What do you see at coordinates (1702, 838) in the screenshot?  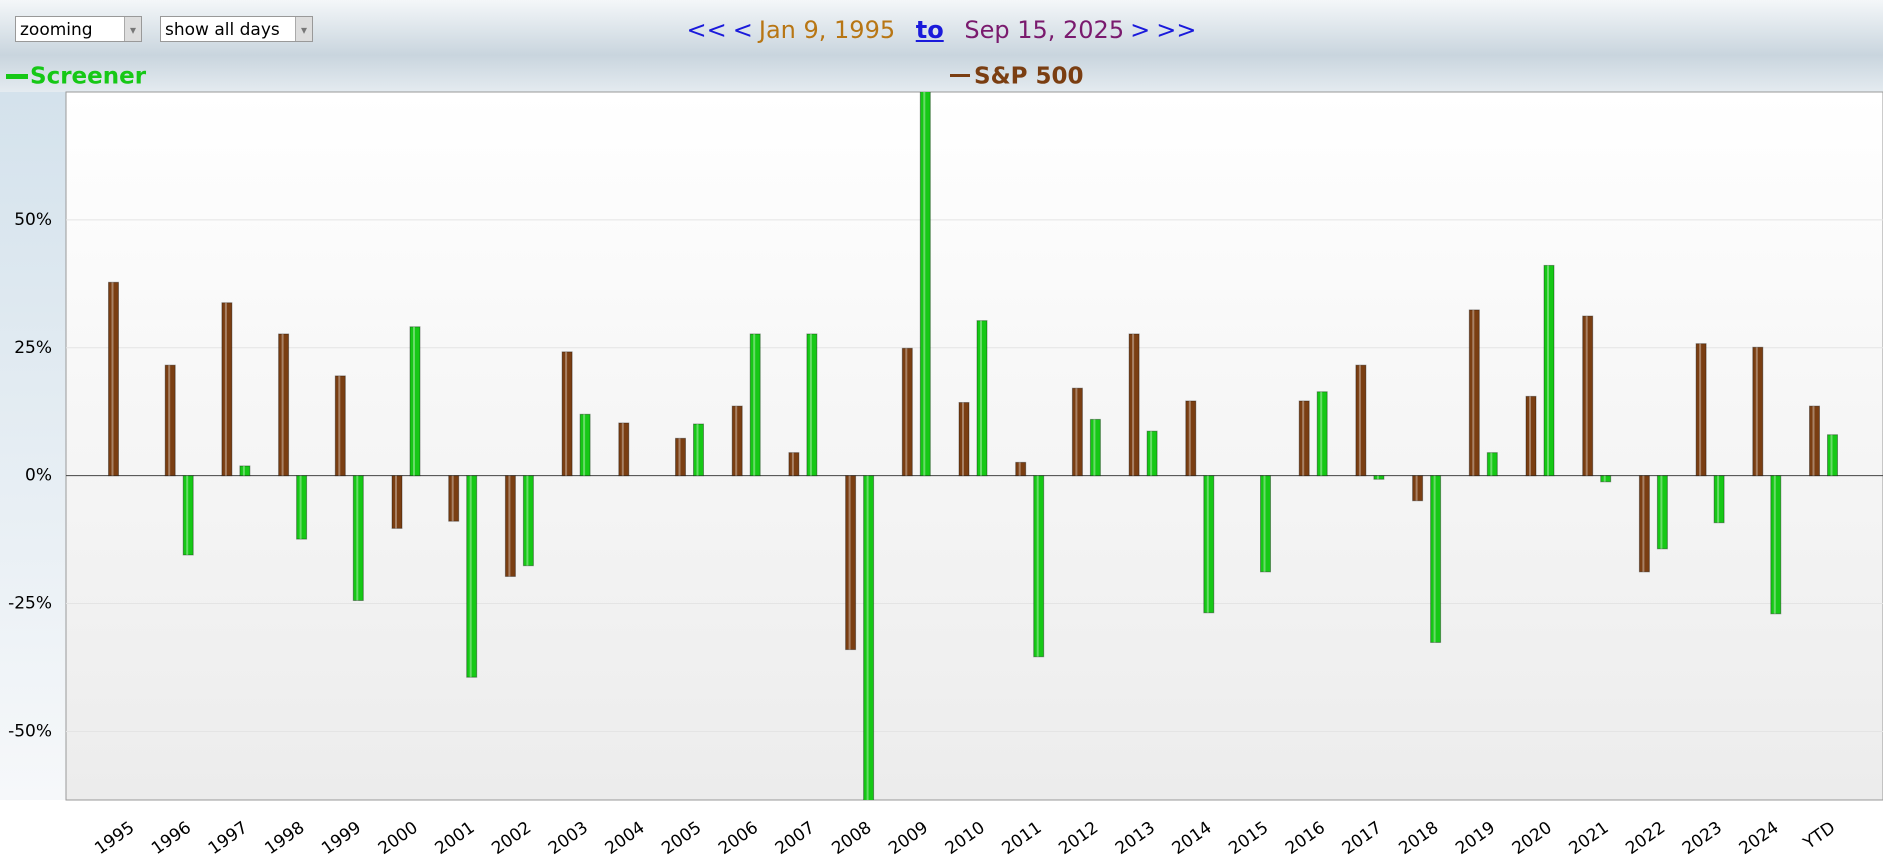 I see `x-tick-label: 2023` at bounding box center [1702, 838].